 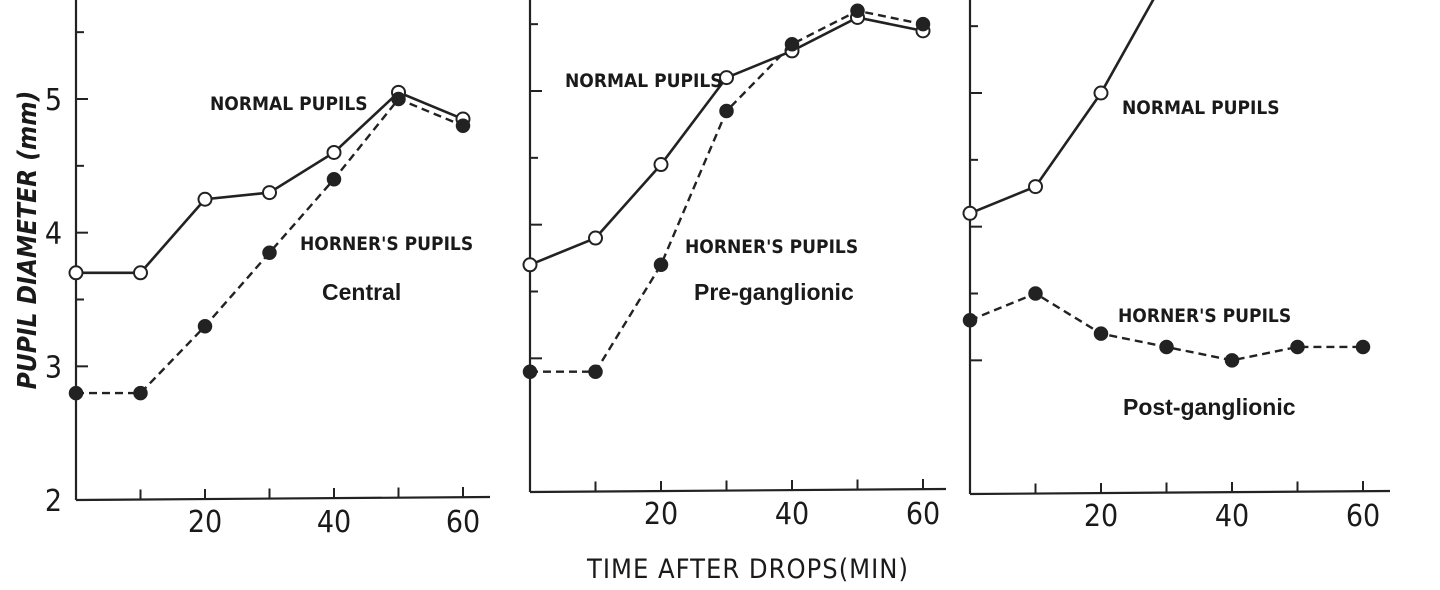 I want to click on y-tick-label: 3, so click(x=53, y=367).